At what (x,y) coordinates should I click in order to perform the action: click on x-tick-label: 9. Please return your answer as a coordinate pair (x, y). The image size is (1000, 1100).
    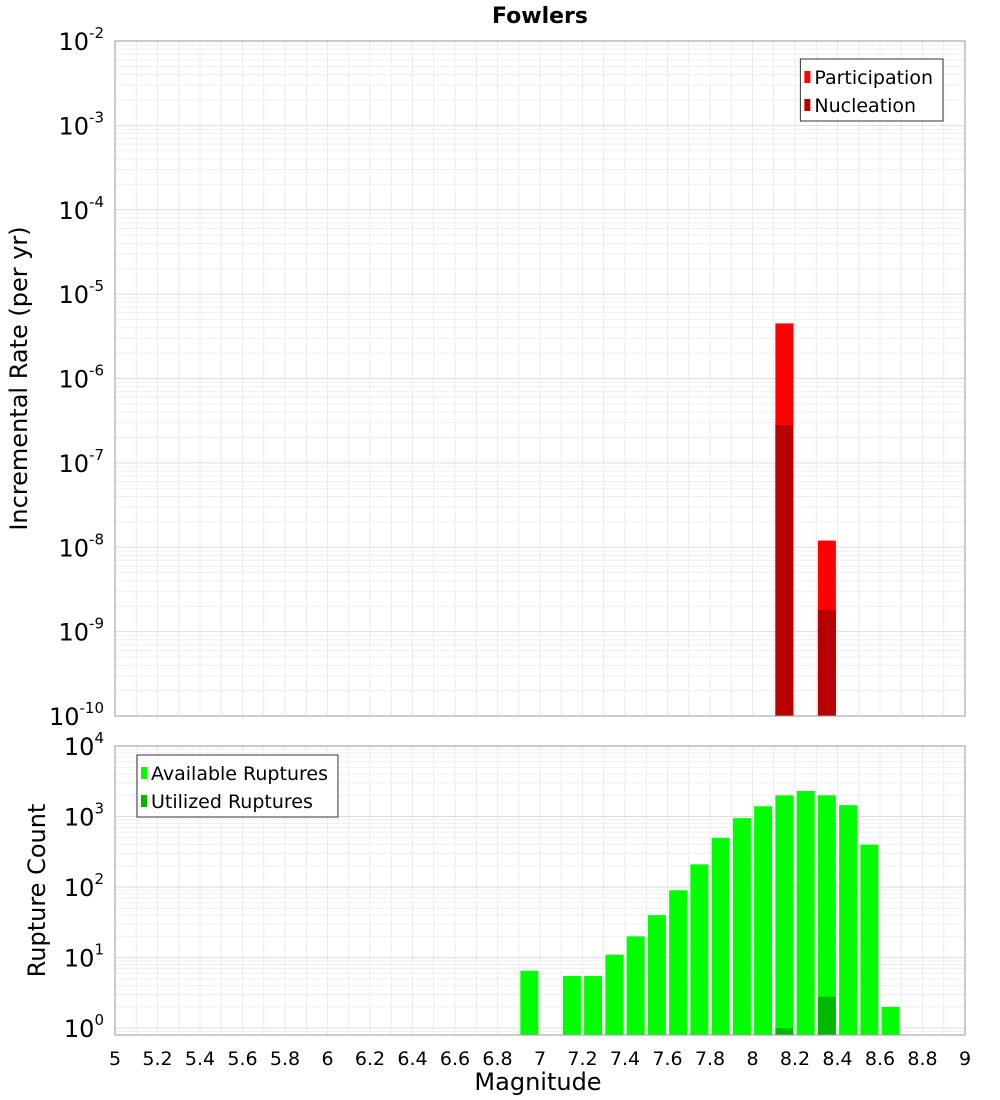
    Looking at the image, I should click on (965, 1059).